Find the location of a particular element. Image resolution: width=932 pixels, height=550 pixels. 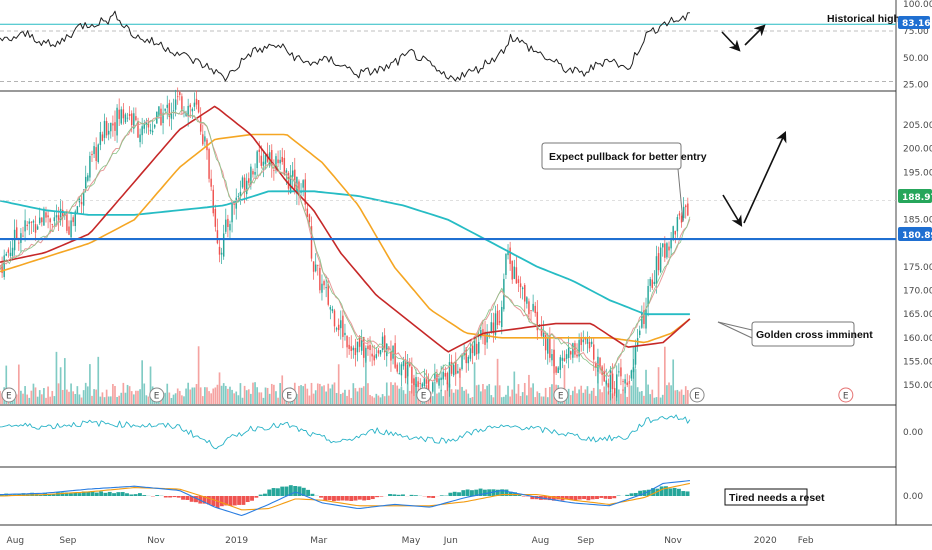

macd-signal-line is located at coordinates (345, 496).